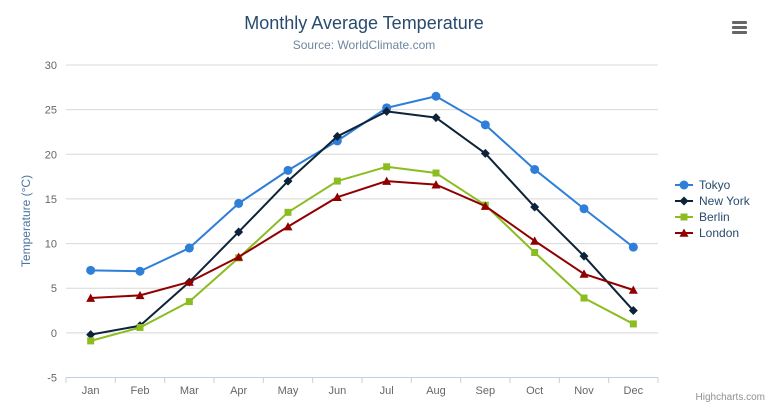  Describe the element at coordinates (51, 200) in the screenshot. I see `y-axis-label: 15` at that location.